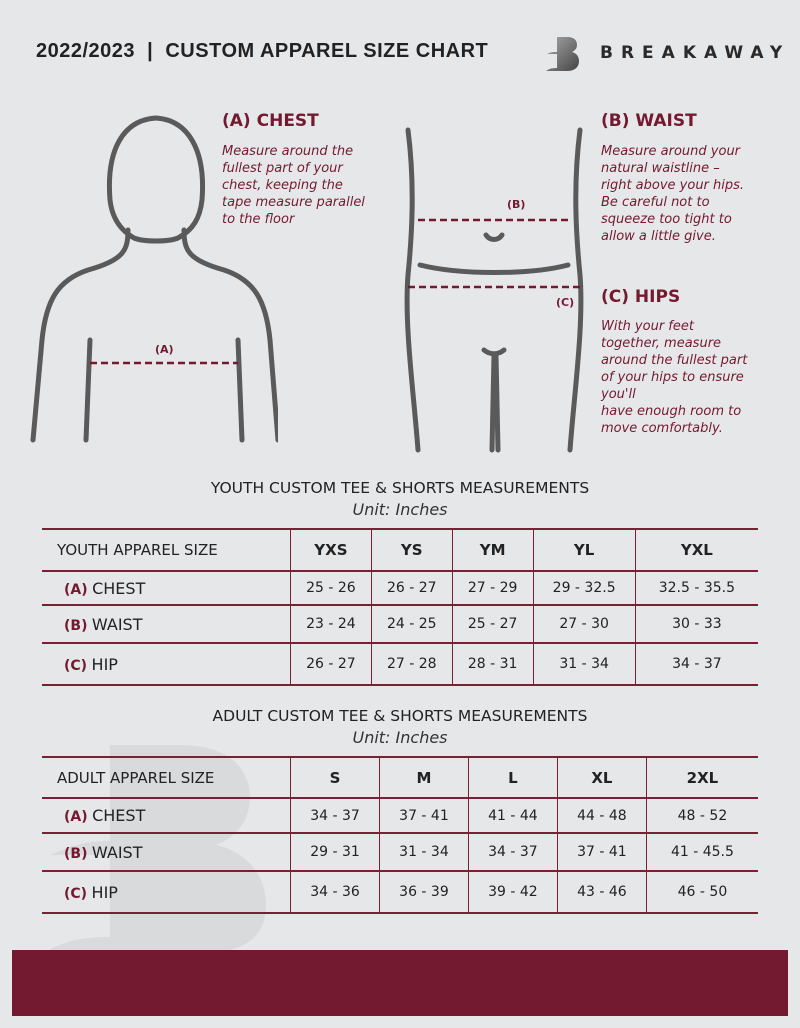  Describe the element at coordinates (494, 290) in the screenshot. I see `lower-body-figure` at that location.